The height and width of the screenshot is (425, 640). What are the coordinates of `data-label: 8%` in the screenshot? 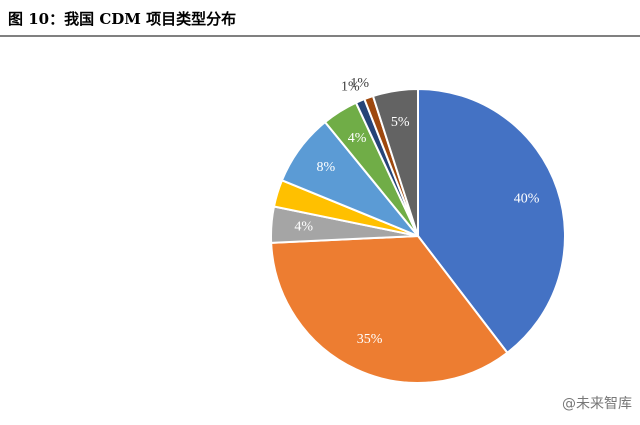 It's located at (326, 167).